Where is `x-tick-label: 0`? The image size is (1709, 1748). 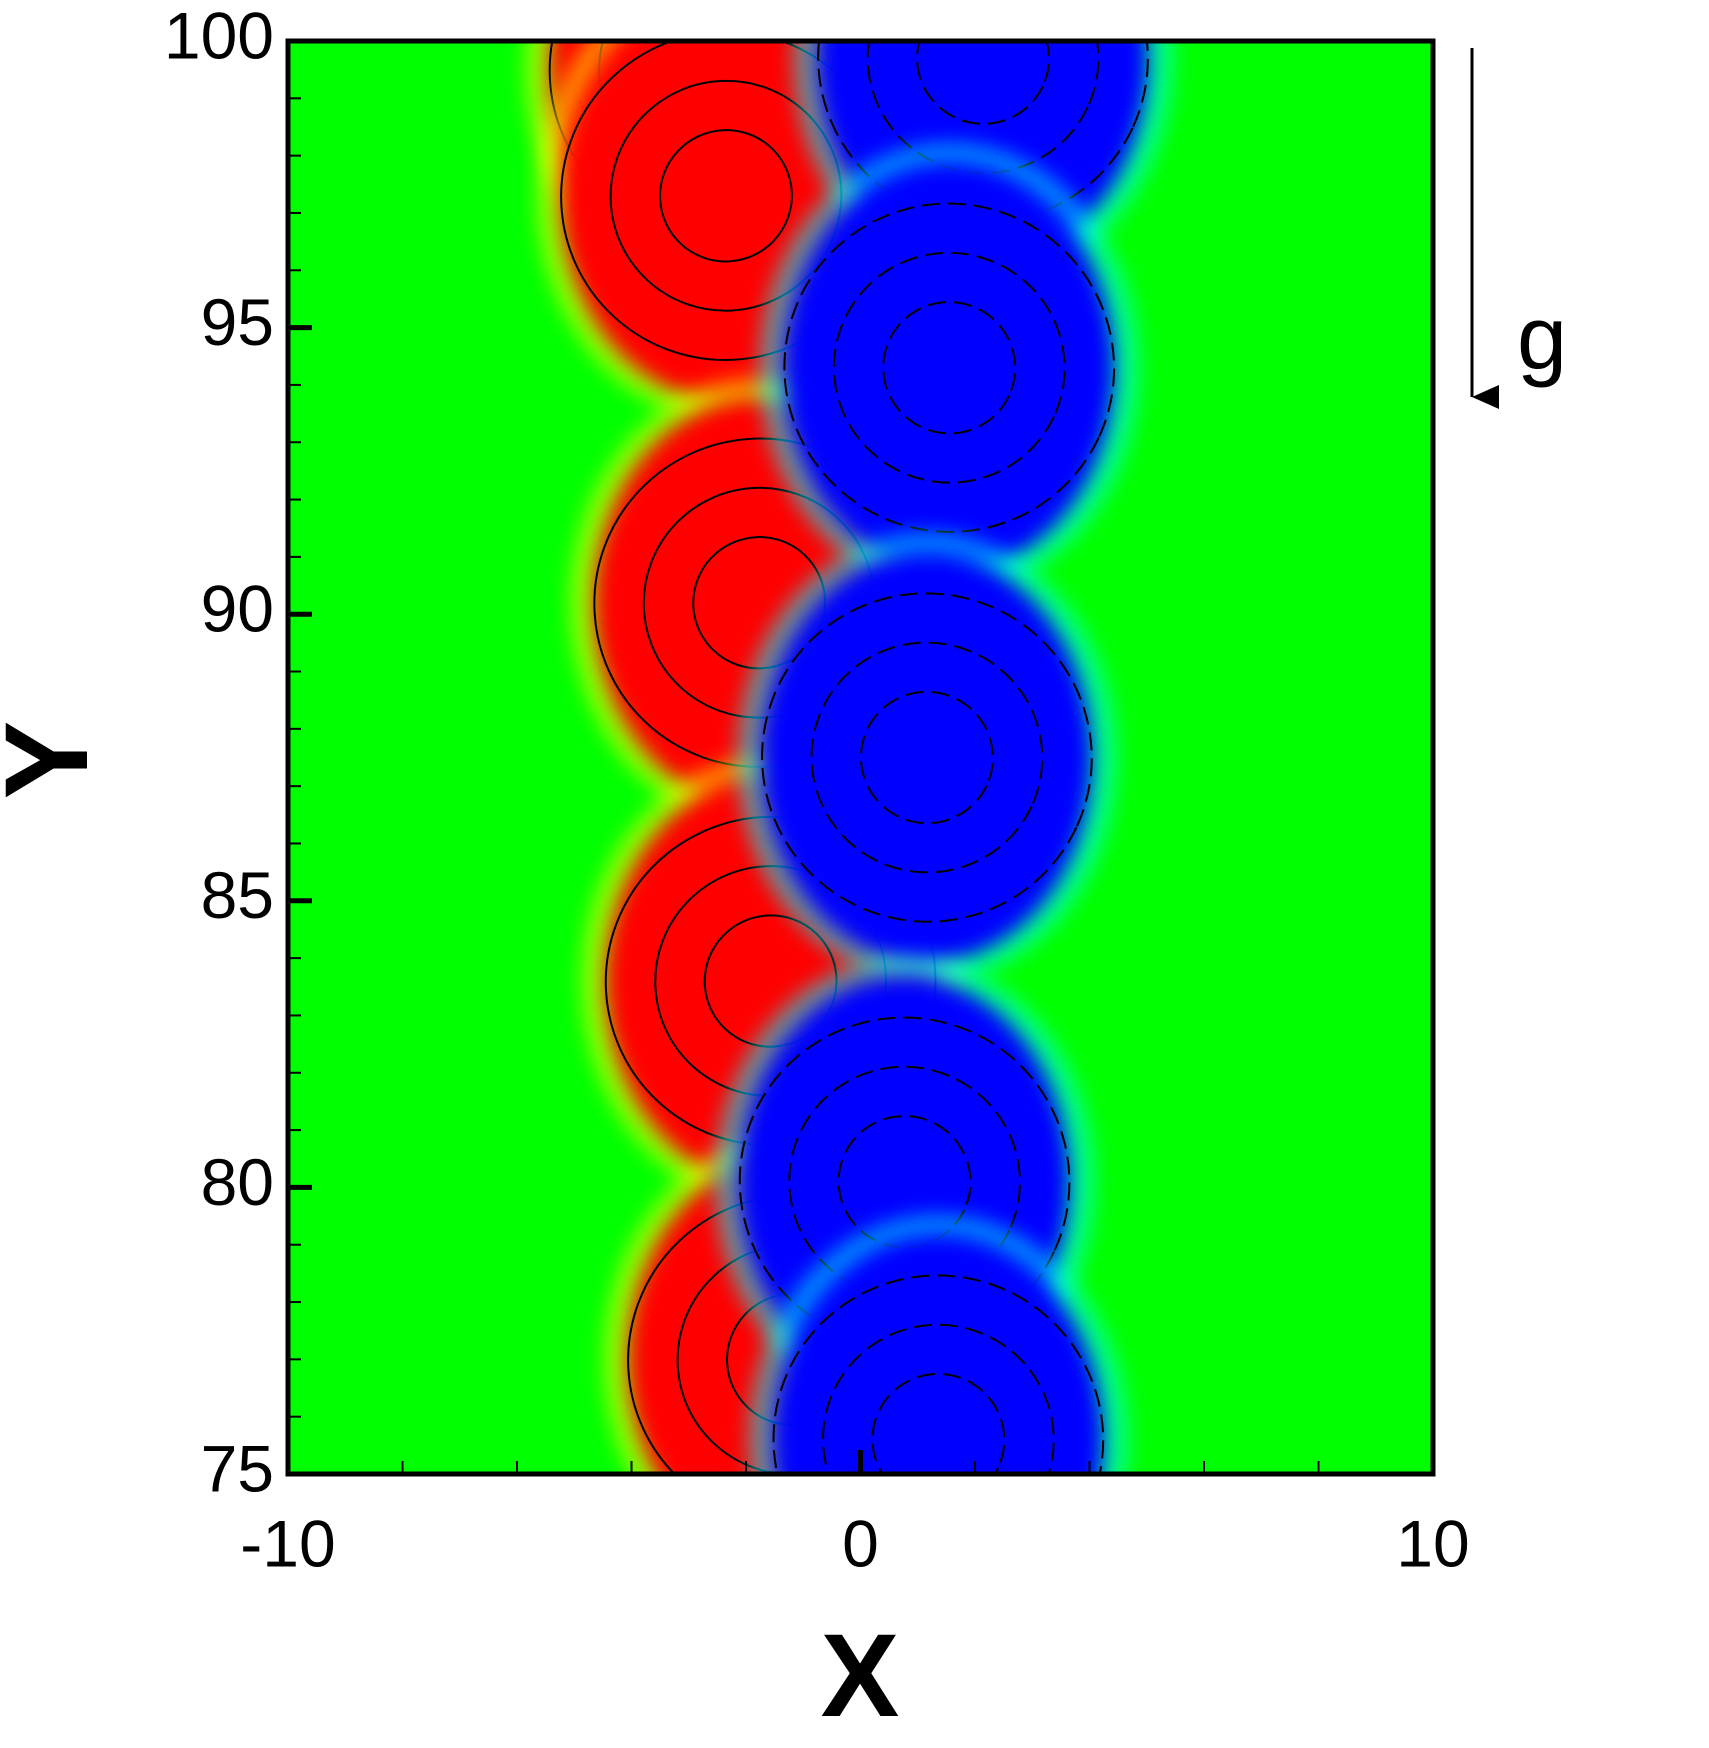
x-tick-label: 0 is located at coordinates (860, 1543).